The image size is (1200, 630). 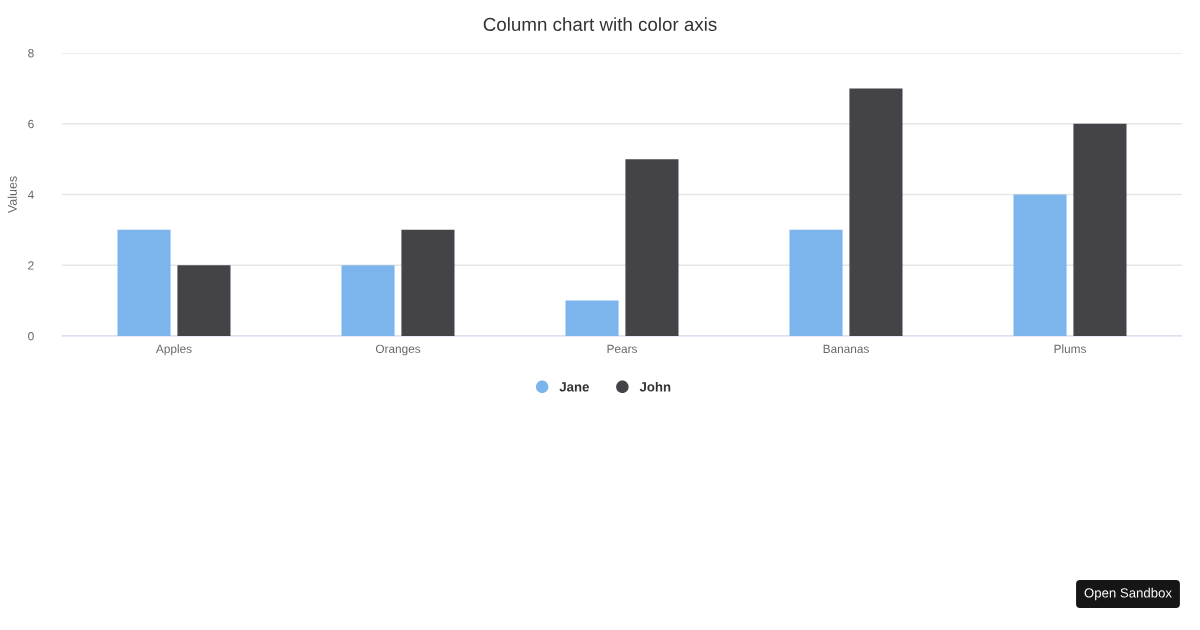 What do you see at coordinates (655, 386) in the screenshot?
I see `legend-label: John` at bounding box center [655, 386].